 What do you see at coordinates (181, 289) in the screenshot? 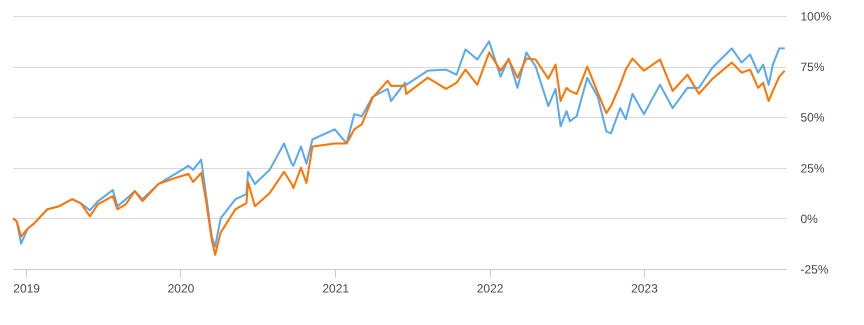
I see `x-tick-label: 2020` at bounding box center [181, 289].